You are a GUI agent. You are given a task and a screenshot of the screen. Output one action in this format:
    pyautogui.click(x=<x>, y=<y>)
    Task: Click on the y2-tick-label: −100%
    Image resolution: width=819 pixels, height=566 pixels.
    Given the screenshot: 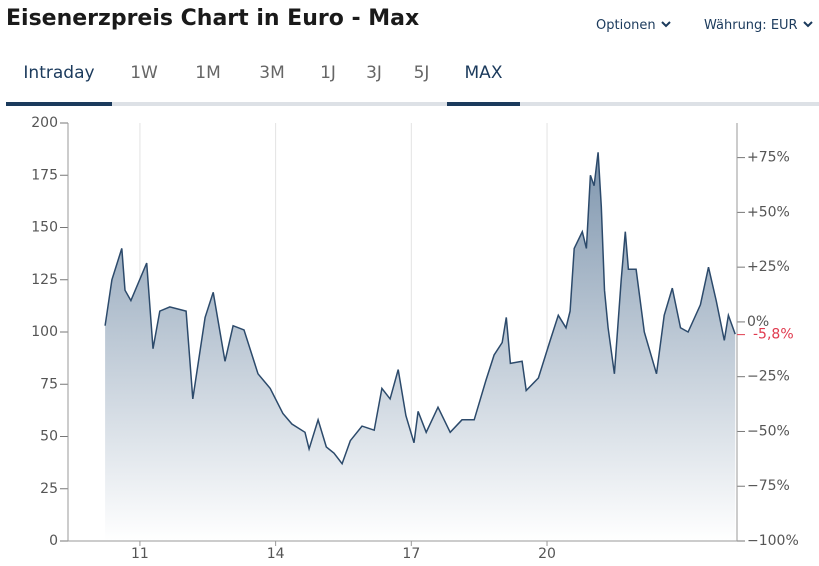 What is the action you would take?
    pyautogui.click(x=773, y=541)
    